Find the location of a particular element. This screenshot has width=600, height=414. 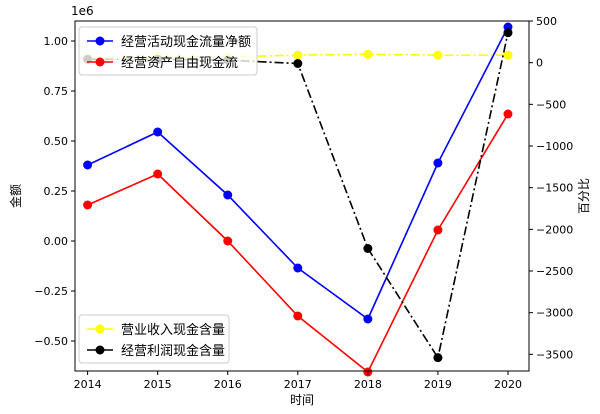

legend-label: 经营利润现金含量 is located at coordinates (173, 351).